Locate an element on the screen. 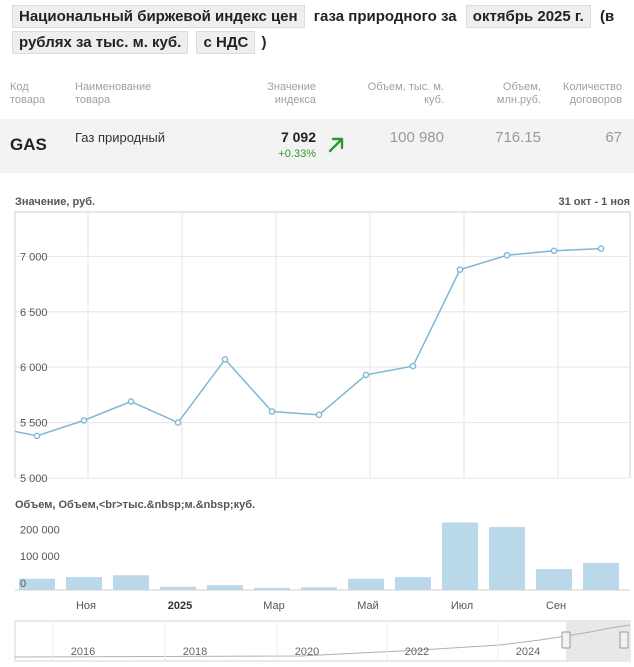 This screenshot has width=634, height=667. header-code: Код товара is located at coordinates (28, 93).